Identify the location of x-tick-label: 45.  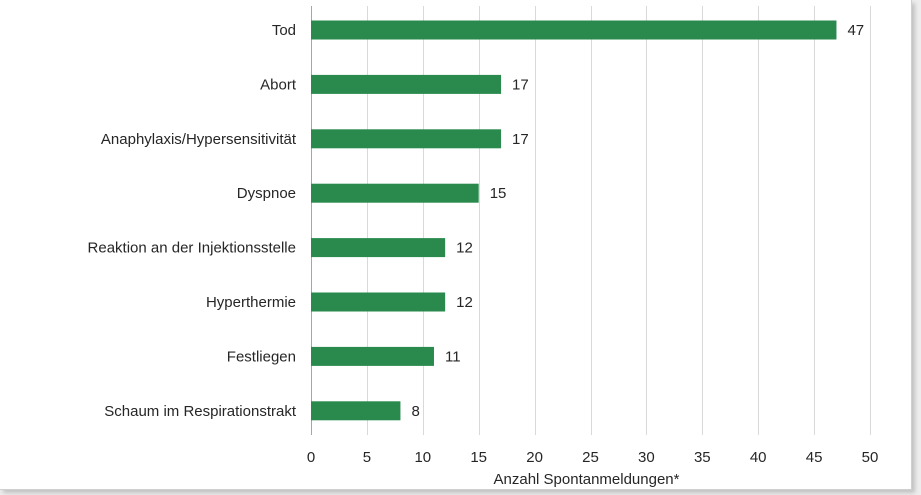
(814, 457).